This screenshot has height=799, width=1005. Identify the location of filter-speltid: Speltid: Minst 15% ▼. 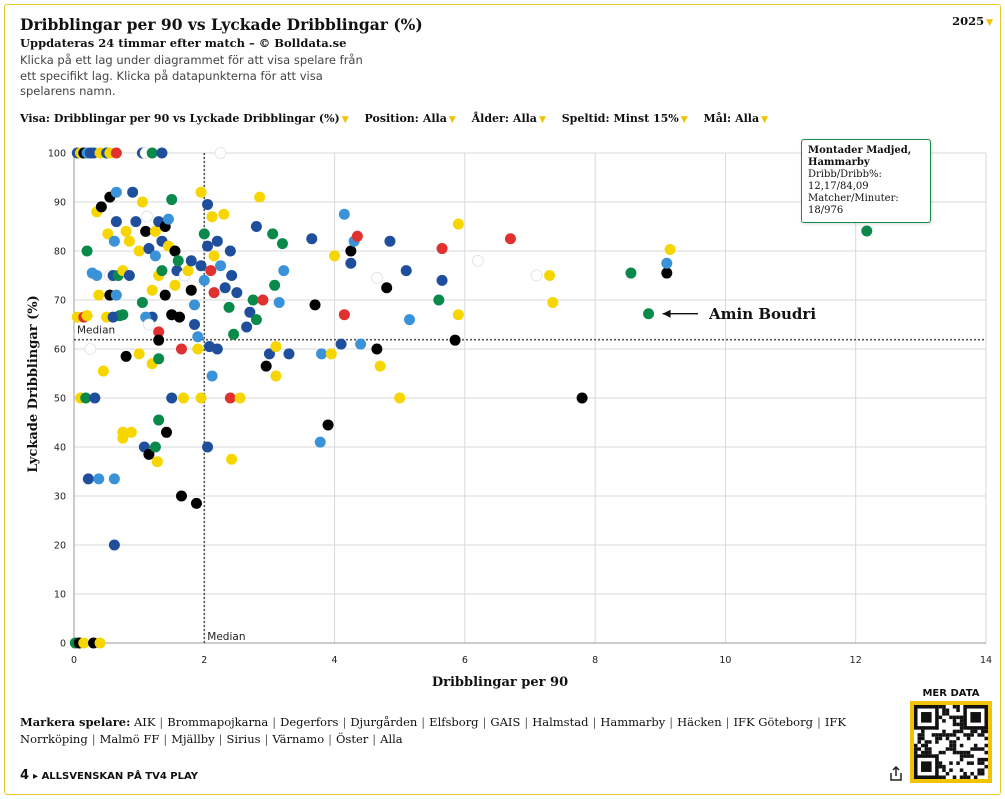
(625, 118).